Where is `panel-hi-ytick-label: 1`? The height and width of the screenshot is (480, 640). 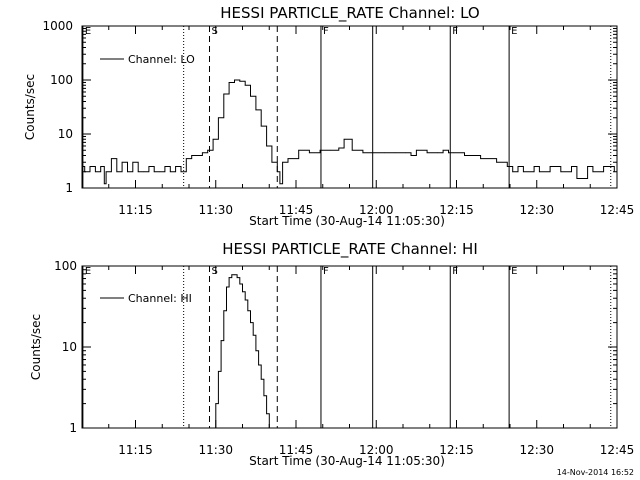 panel-hi-ytick-label: 1 is located at coordinates (73, 428).